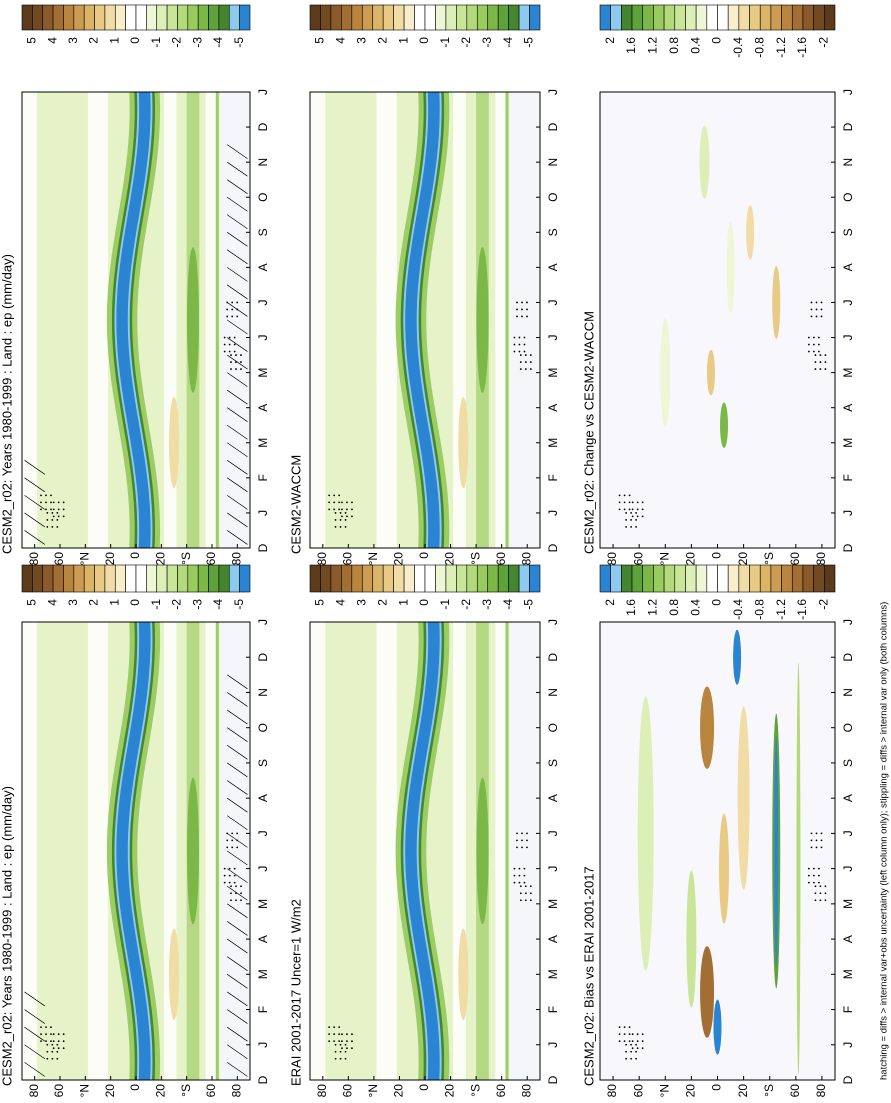  Describe the element at coordinates (848, 162) in the screenshot. I see `month-label: N` at that location.